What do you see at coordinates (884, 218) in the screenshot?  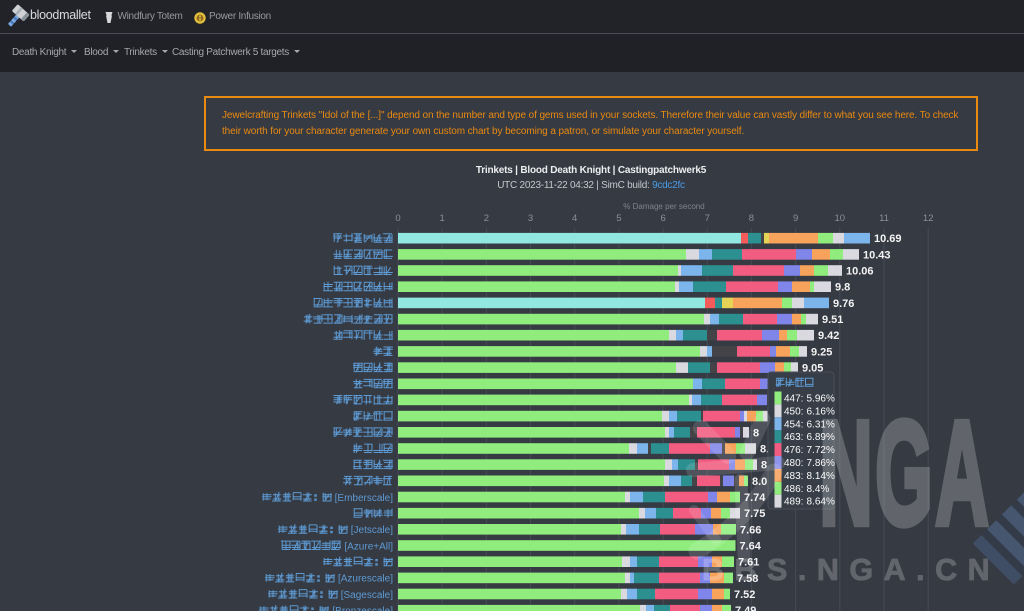 I see `svg-text: 11` at bounding box center [884, 218].